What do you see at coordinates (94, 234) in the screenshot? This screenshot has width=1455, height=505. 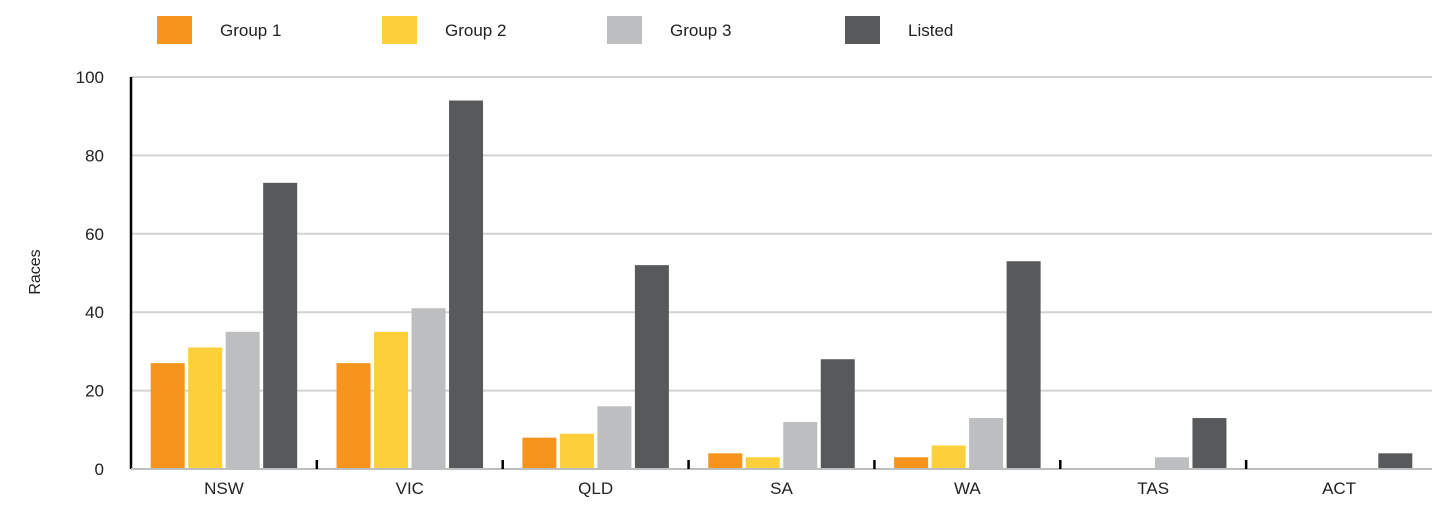 I see `y-tick-label-60: 60` at bounding box center [94, 234].